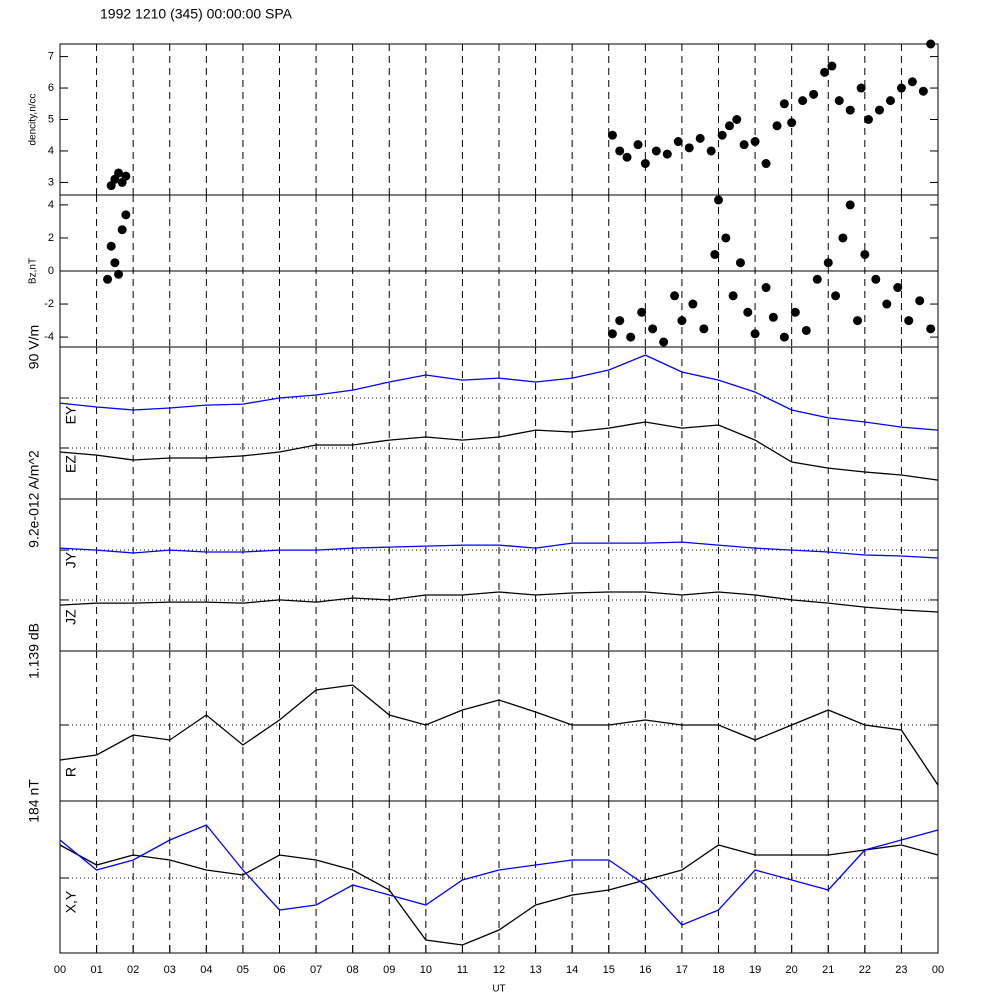  I want to click on y-tick-label: 3, so click(51, 182).